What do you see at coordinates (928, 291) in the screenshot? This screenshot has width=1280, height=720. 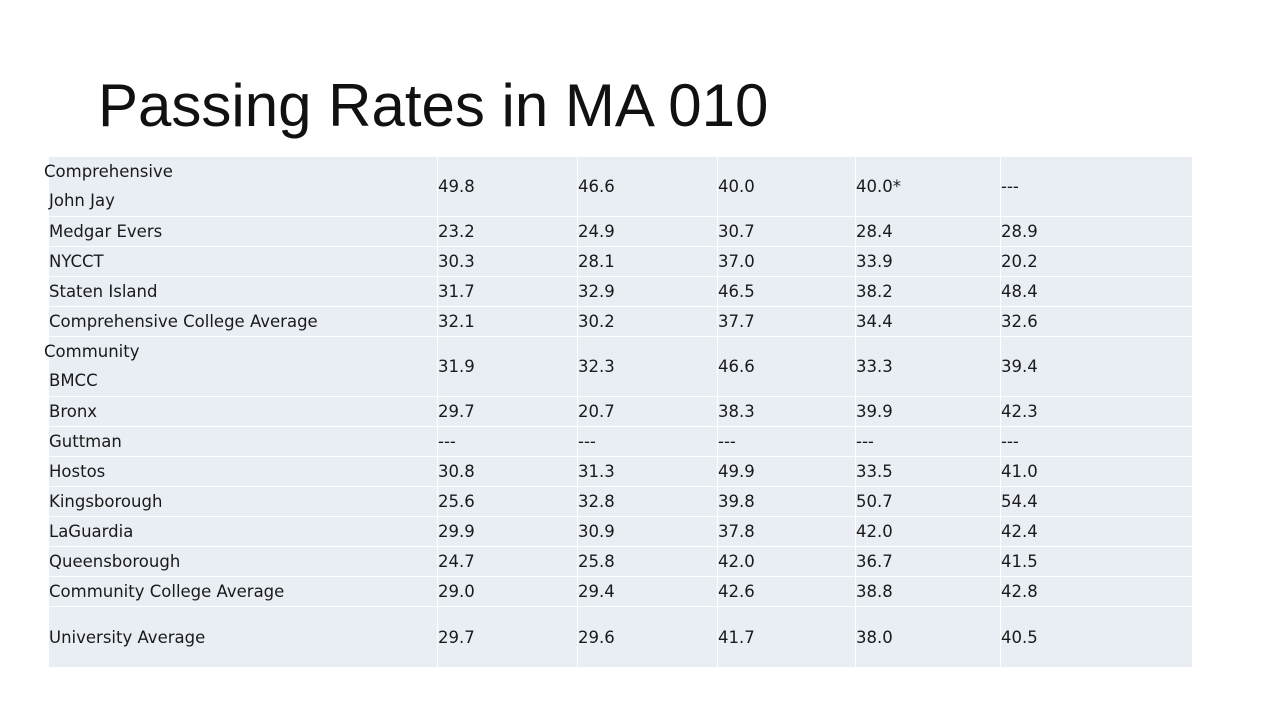 I see `rate-cell: 38.2` at bounding box center [928, 291].